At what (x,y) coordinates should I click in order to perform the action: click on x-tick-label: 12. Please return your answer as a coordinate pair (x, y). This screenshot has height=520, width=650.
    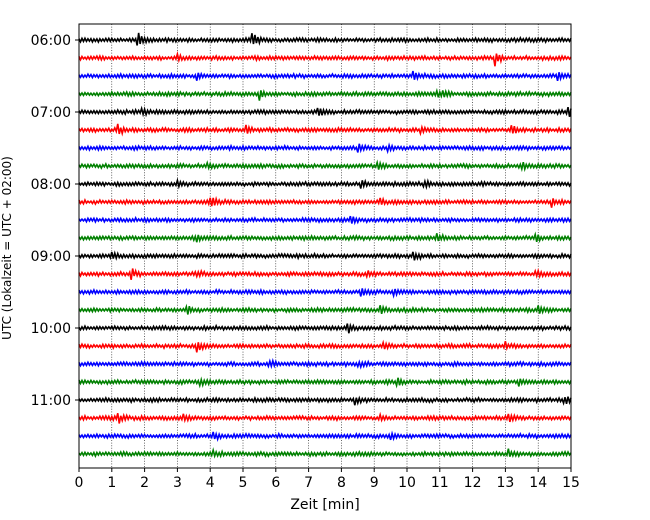
    Looking at the image, I should click on (473, 483).